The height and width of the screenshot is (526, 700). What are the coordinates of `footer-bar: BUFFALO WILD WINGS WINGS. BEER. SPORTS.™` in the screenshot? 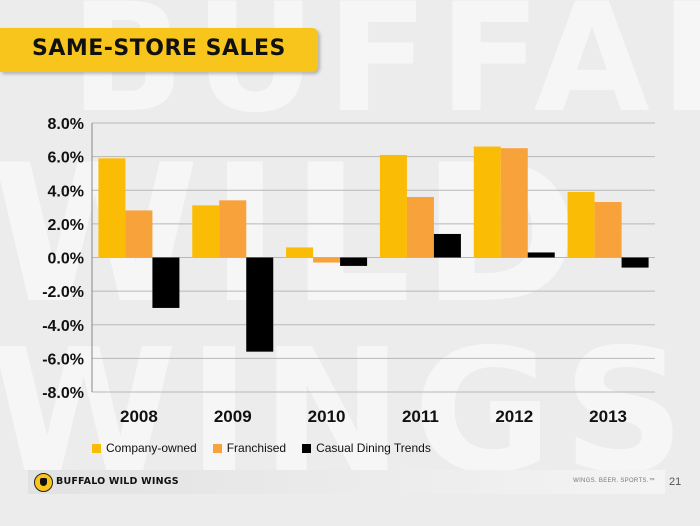 It's located at (346, 482).